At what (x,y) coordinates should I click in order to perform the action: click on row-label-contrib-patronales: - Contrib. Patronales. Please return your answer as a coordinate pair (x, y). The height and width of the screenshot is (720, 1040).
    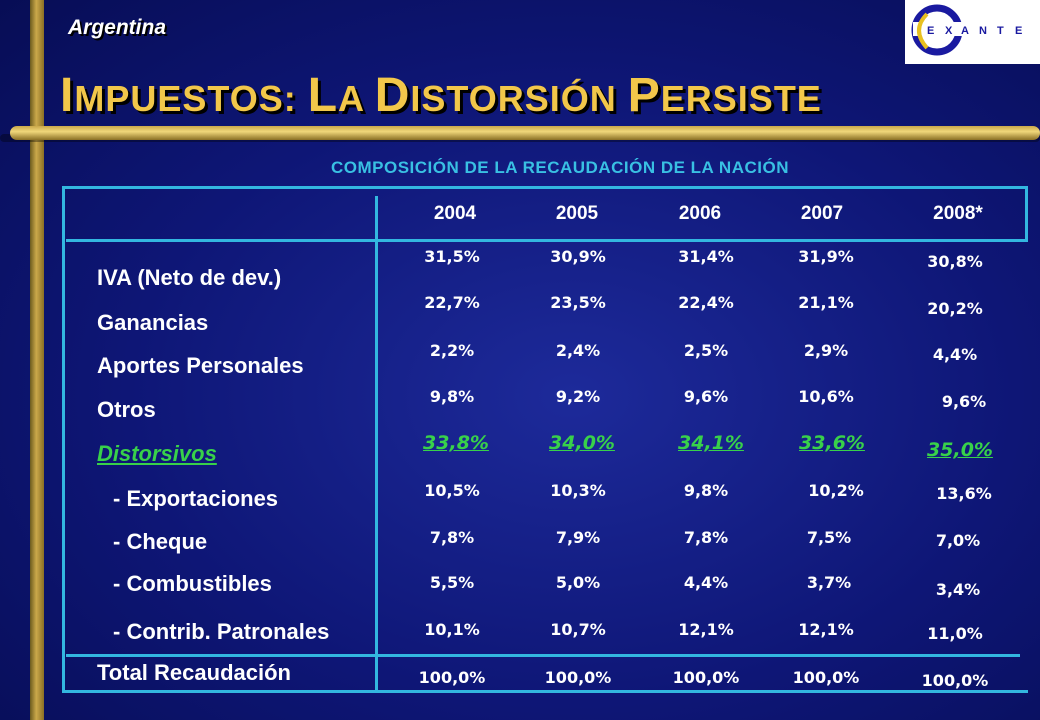
    Looking at the image, I should click on (221, 631).